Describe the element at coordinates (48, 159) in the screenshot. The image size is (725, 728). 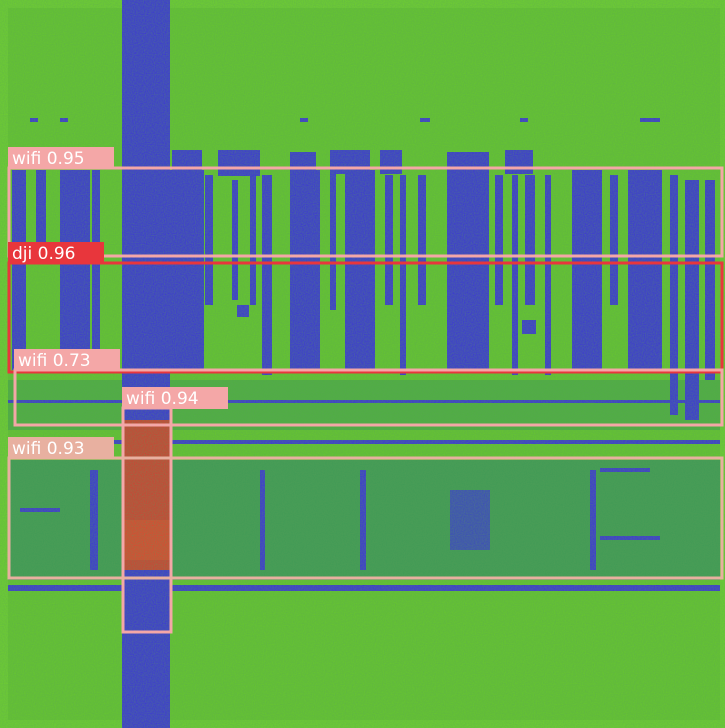
I see `detection-label: wifi 0.95` at that location.